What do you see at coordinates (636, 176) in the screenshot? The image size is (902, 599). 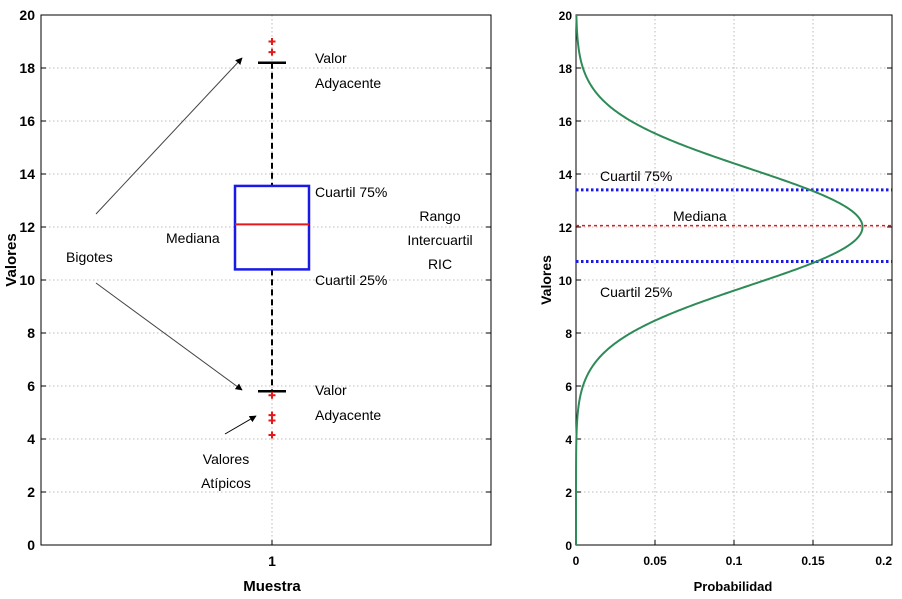 I see `density-label-cuartil-75: Cuartil 75%` at bounding box center [636, 176].